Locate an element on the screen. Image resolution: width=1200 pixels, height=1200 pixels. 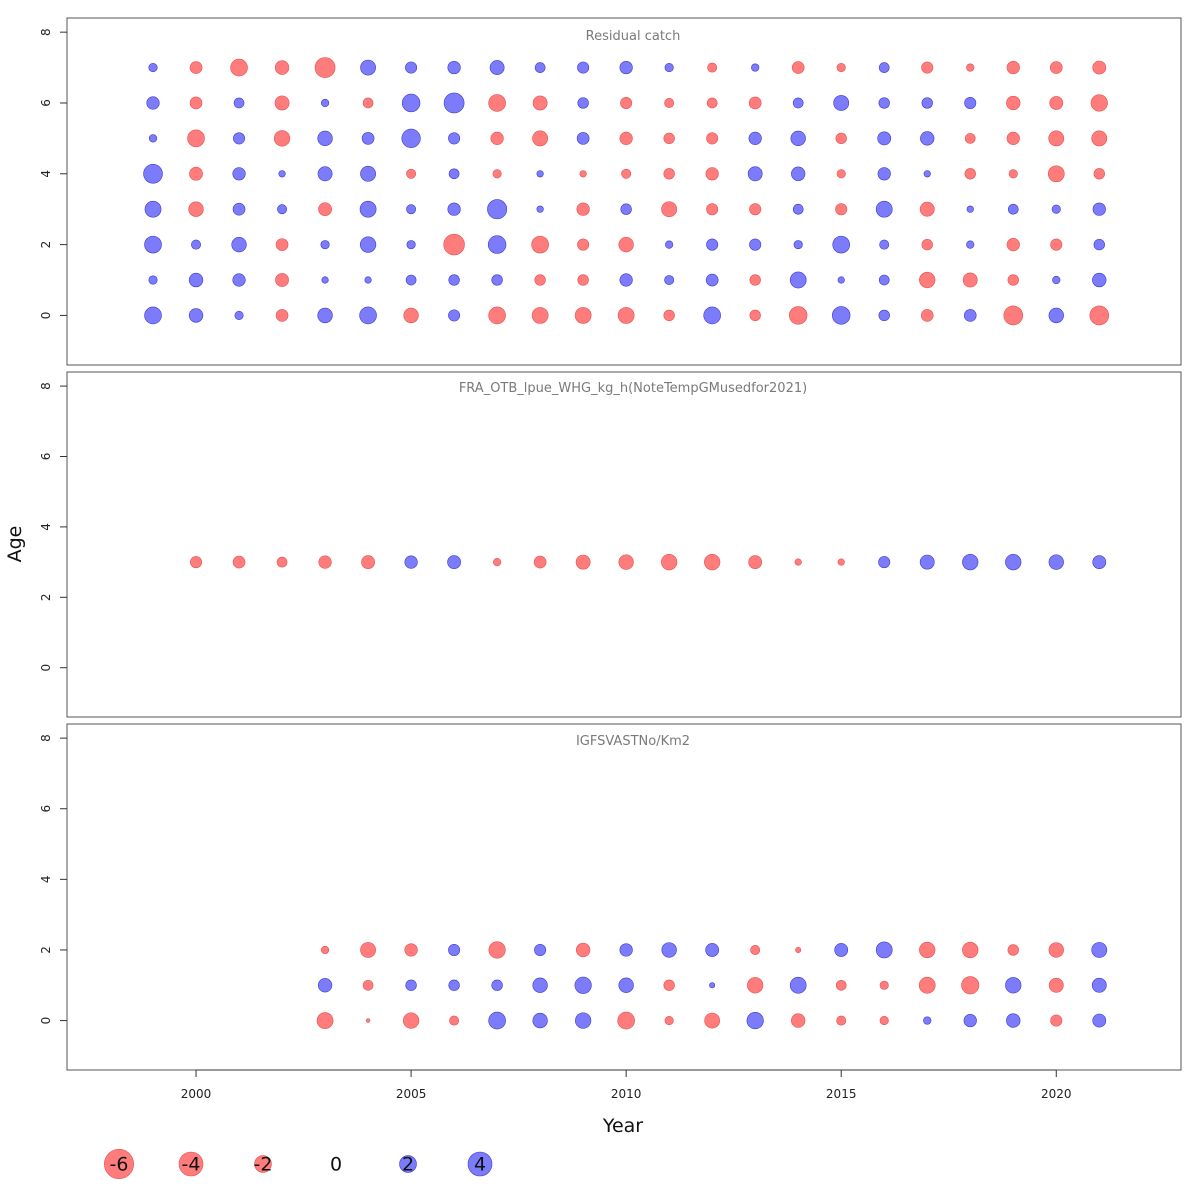
legend-bubble is located at coordinates (191, 1164).